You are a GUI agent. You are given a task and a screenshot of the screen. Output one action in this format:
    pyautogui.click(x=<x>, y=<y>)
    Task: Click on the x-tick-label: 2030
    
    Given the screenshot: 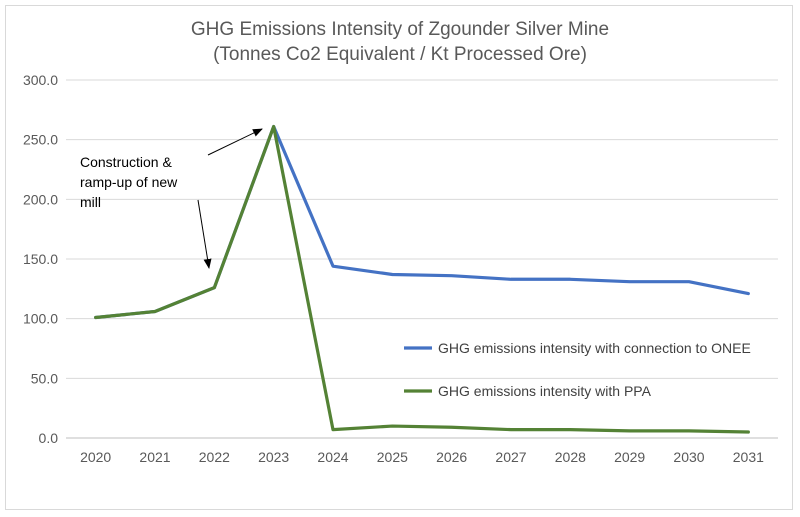 What is the action you would take?
    pyautogui.click(x=688, y=457)
    